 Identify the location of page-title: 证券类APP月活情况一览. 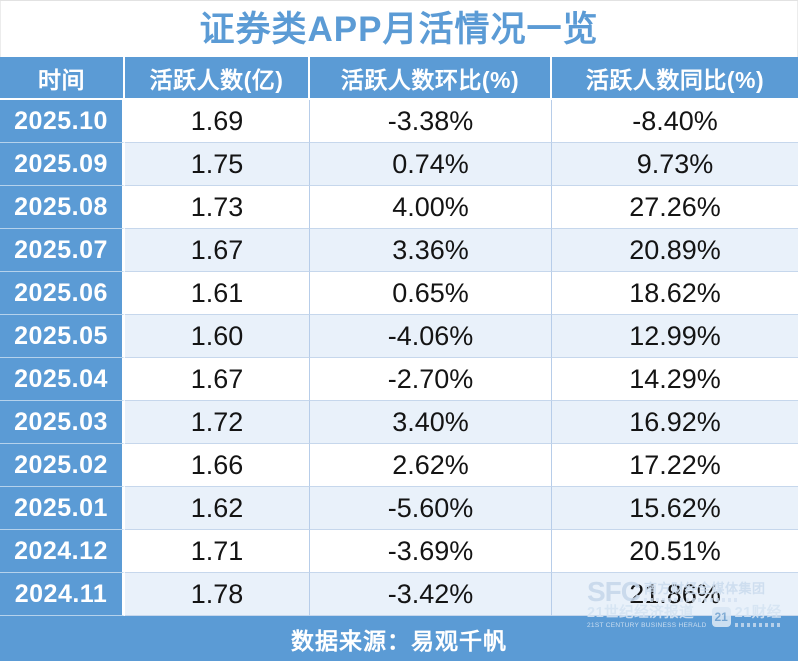
(399, 29).